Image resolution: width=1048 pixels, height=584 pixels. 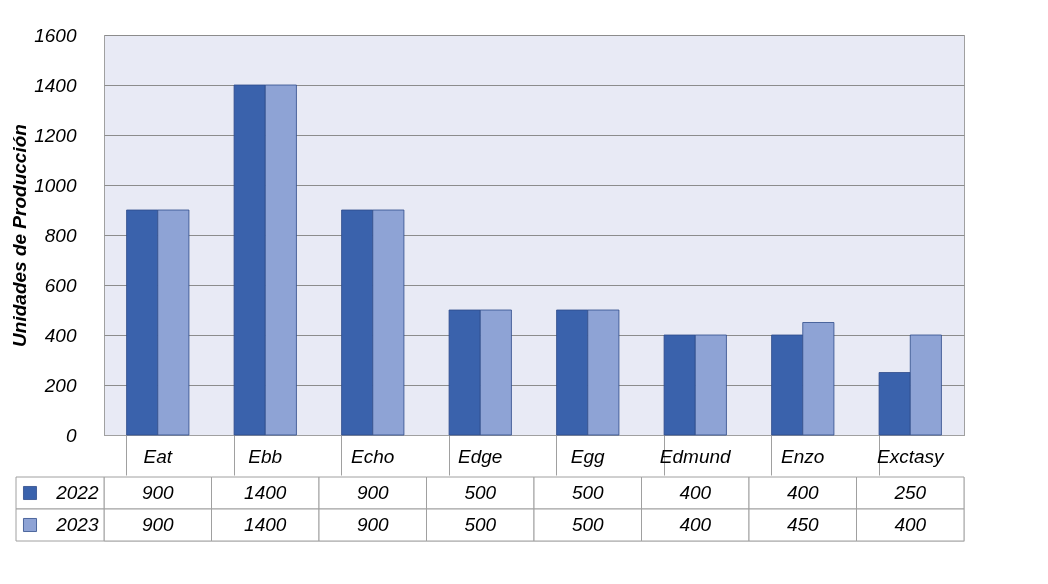 I want to click on x-tick-label: Edmund, so click(x=696, y=456).